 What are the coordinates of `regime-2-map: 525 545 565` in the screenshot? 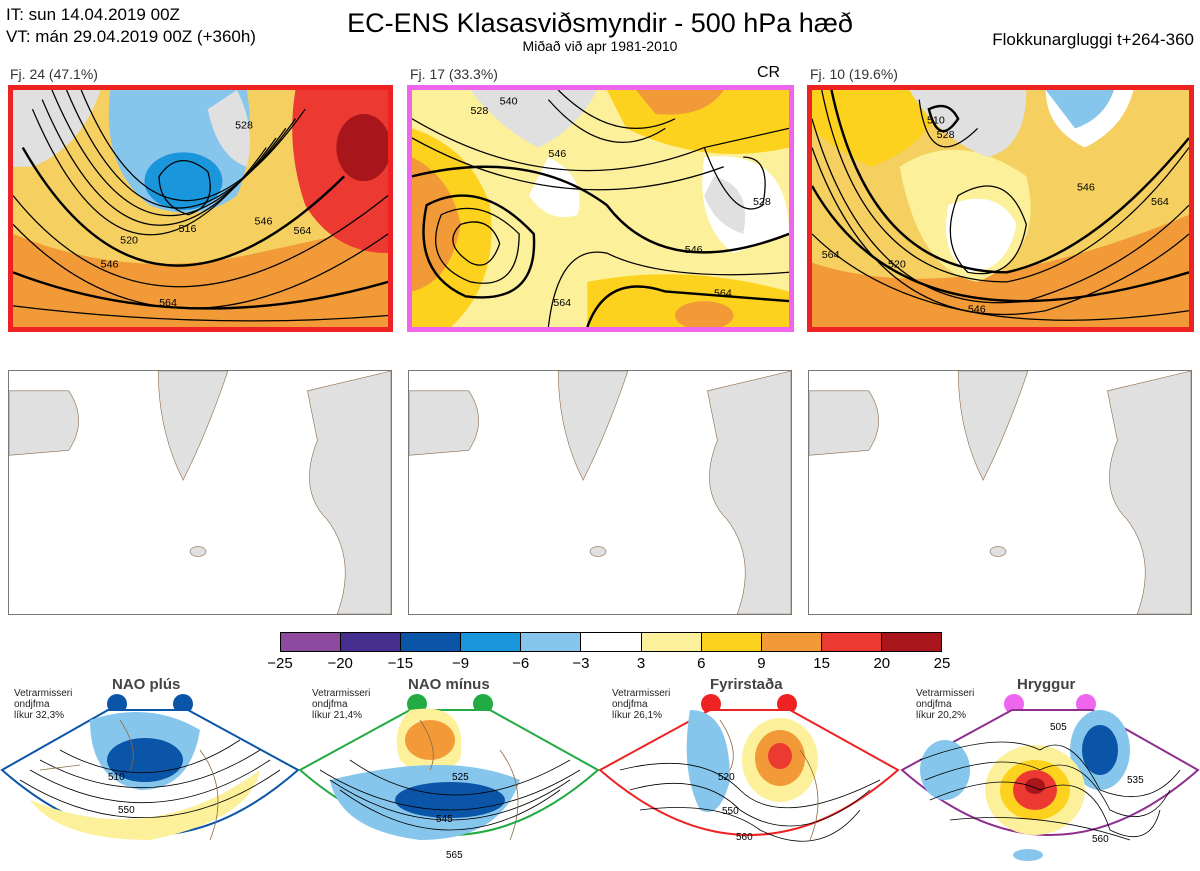 It's located at (449, 784).